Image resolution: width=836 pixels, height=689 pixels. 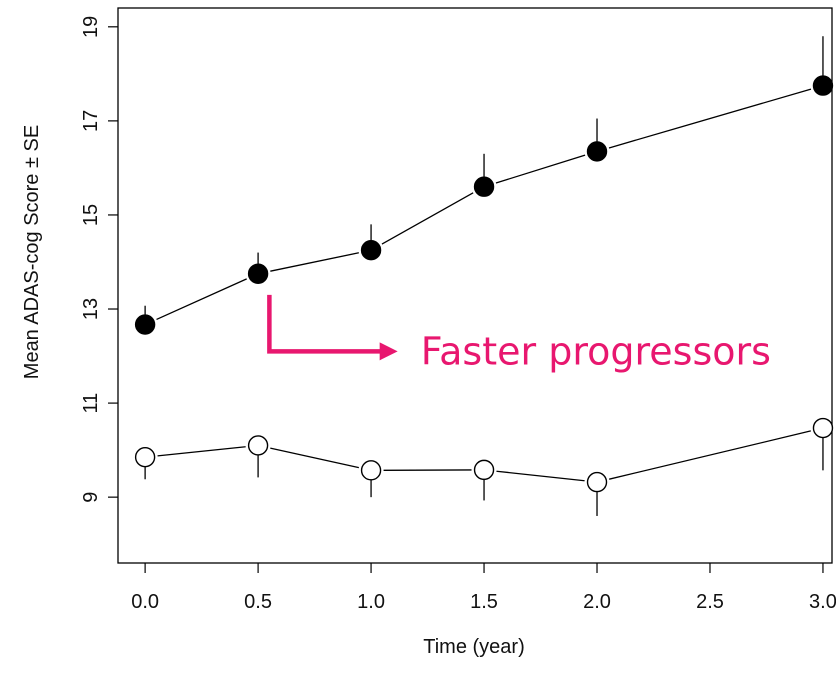 I want to click on x-tick-label: 1.5, so click(x=484, y=602).